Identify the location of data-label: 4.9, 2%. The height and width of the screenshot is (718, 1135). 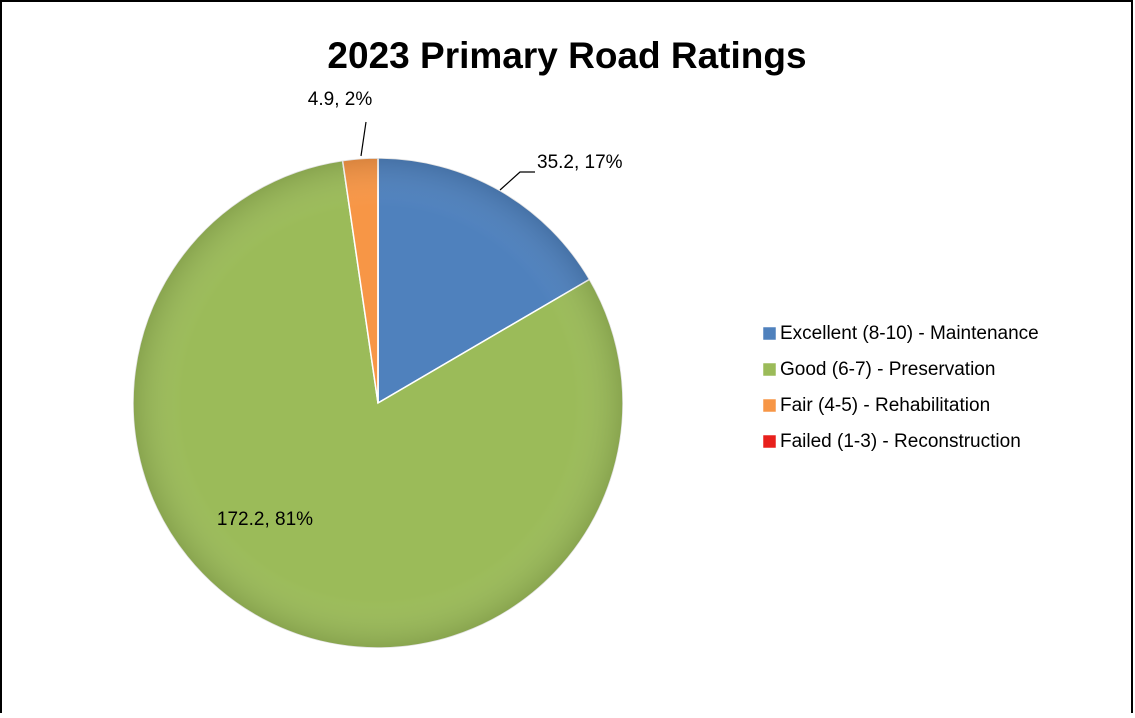
(340, 99).